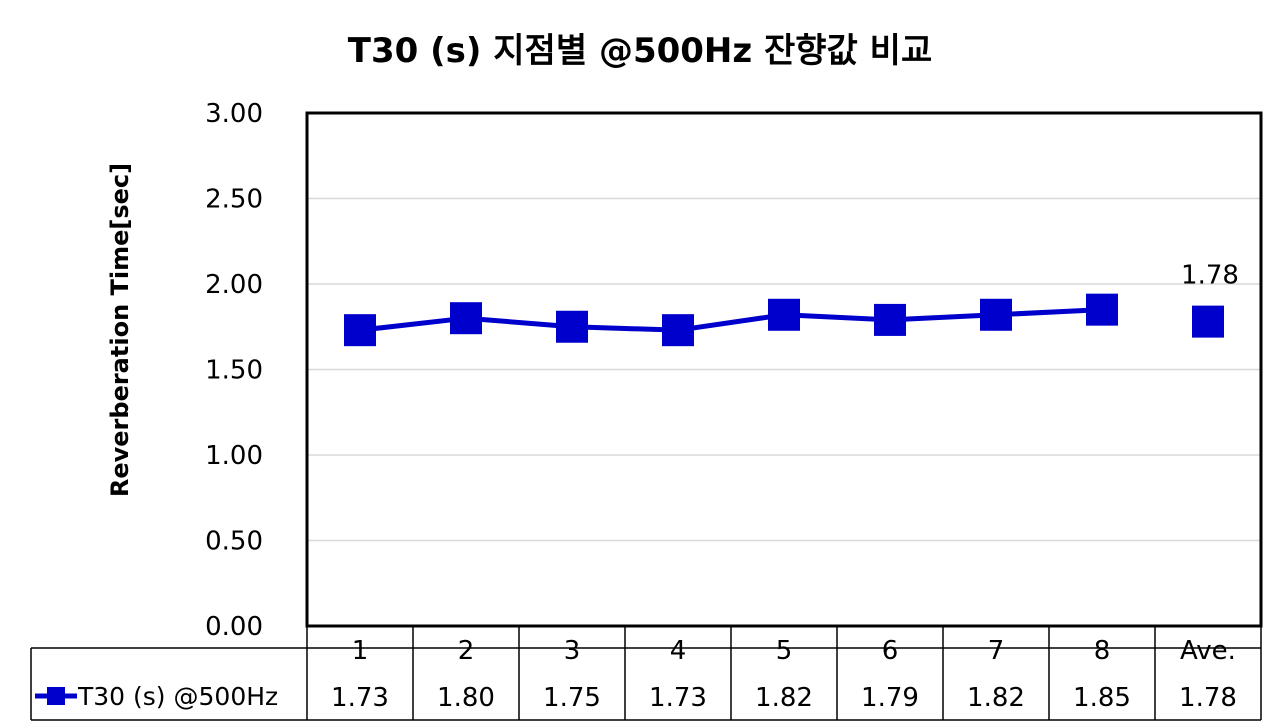 This screenshot has width=1280, height=728. Describe the element at coordinates (890, 651) in the screenshot. I see `x-category-label: 6` at that location.